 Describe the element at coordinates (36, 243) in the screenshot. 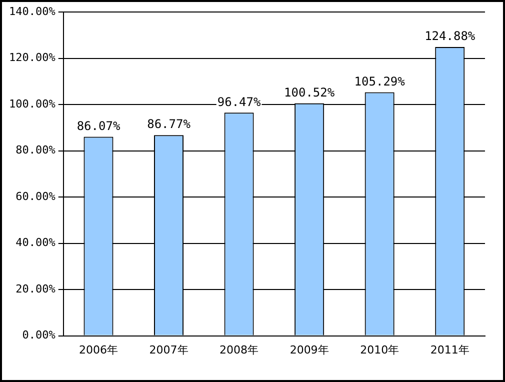

I see `y-tick-label: 40.00%` at that location.